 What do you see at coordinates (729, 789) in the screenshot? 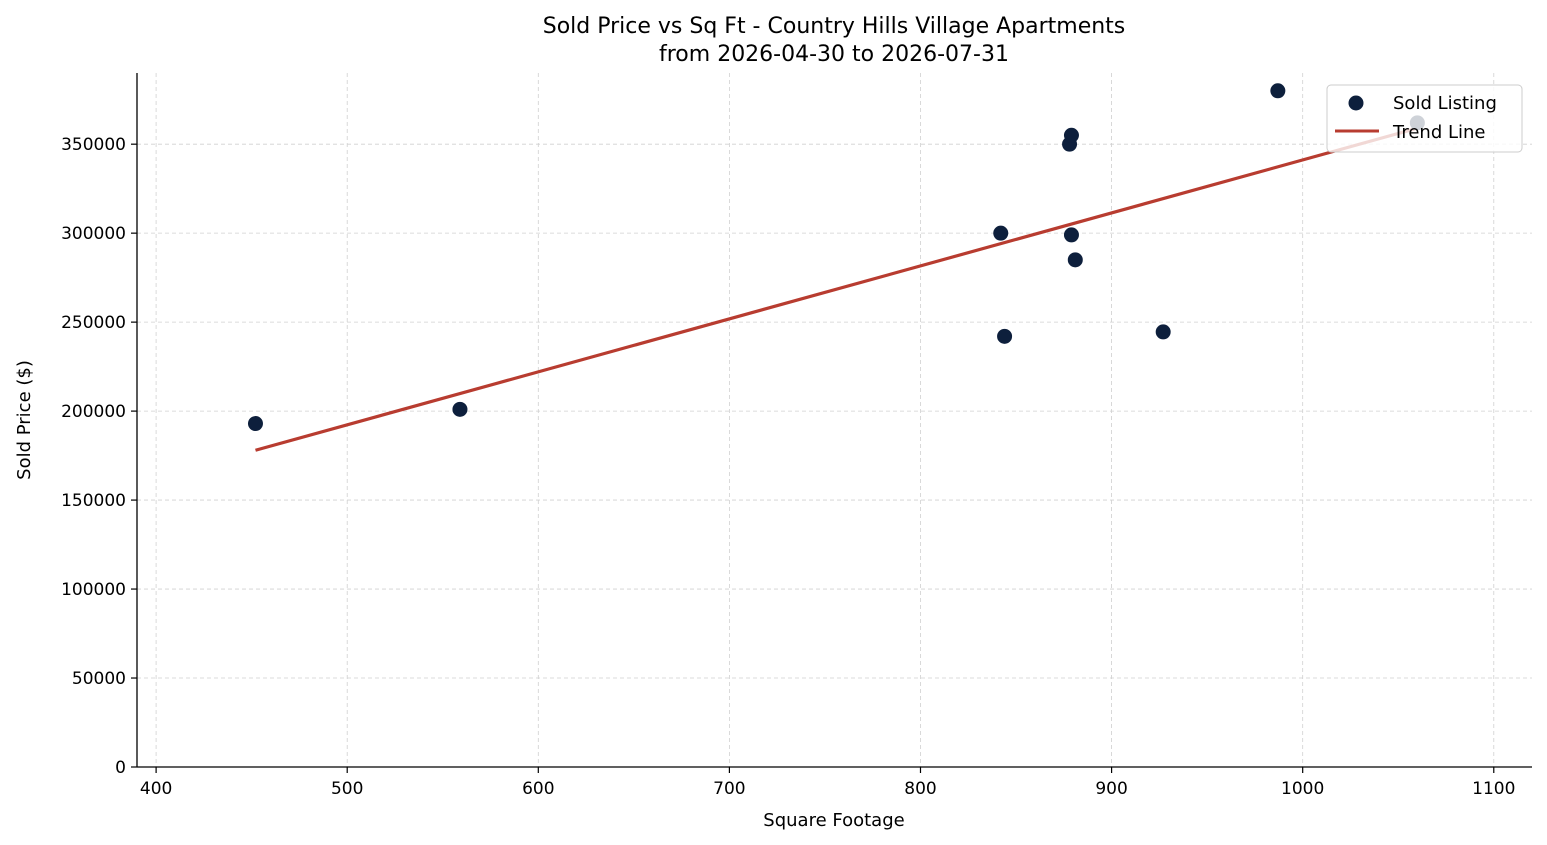
I see `x-tick-label: 700` at bounding box center [729, 789].